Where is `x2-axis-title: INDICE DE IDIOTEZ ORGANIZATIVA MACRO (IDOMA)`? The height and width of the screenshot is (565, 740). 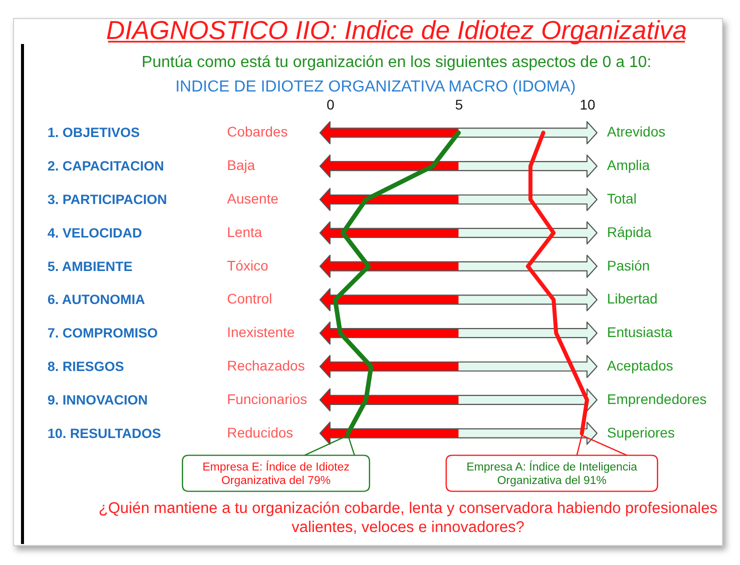 x2-axis-title: INDICE DE IDIOTEZ ORGANIZATIVA MACRO (IDOMA) is located at coordinates (375, 87).